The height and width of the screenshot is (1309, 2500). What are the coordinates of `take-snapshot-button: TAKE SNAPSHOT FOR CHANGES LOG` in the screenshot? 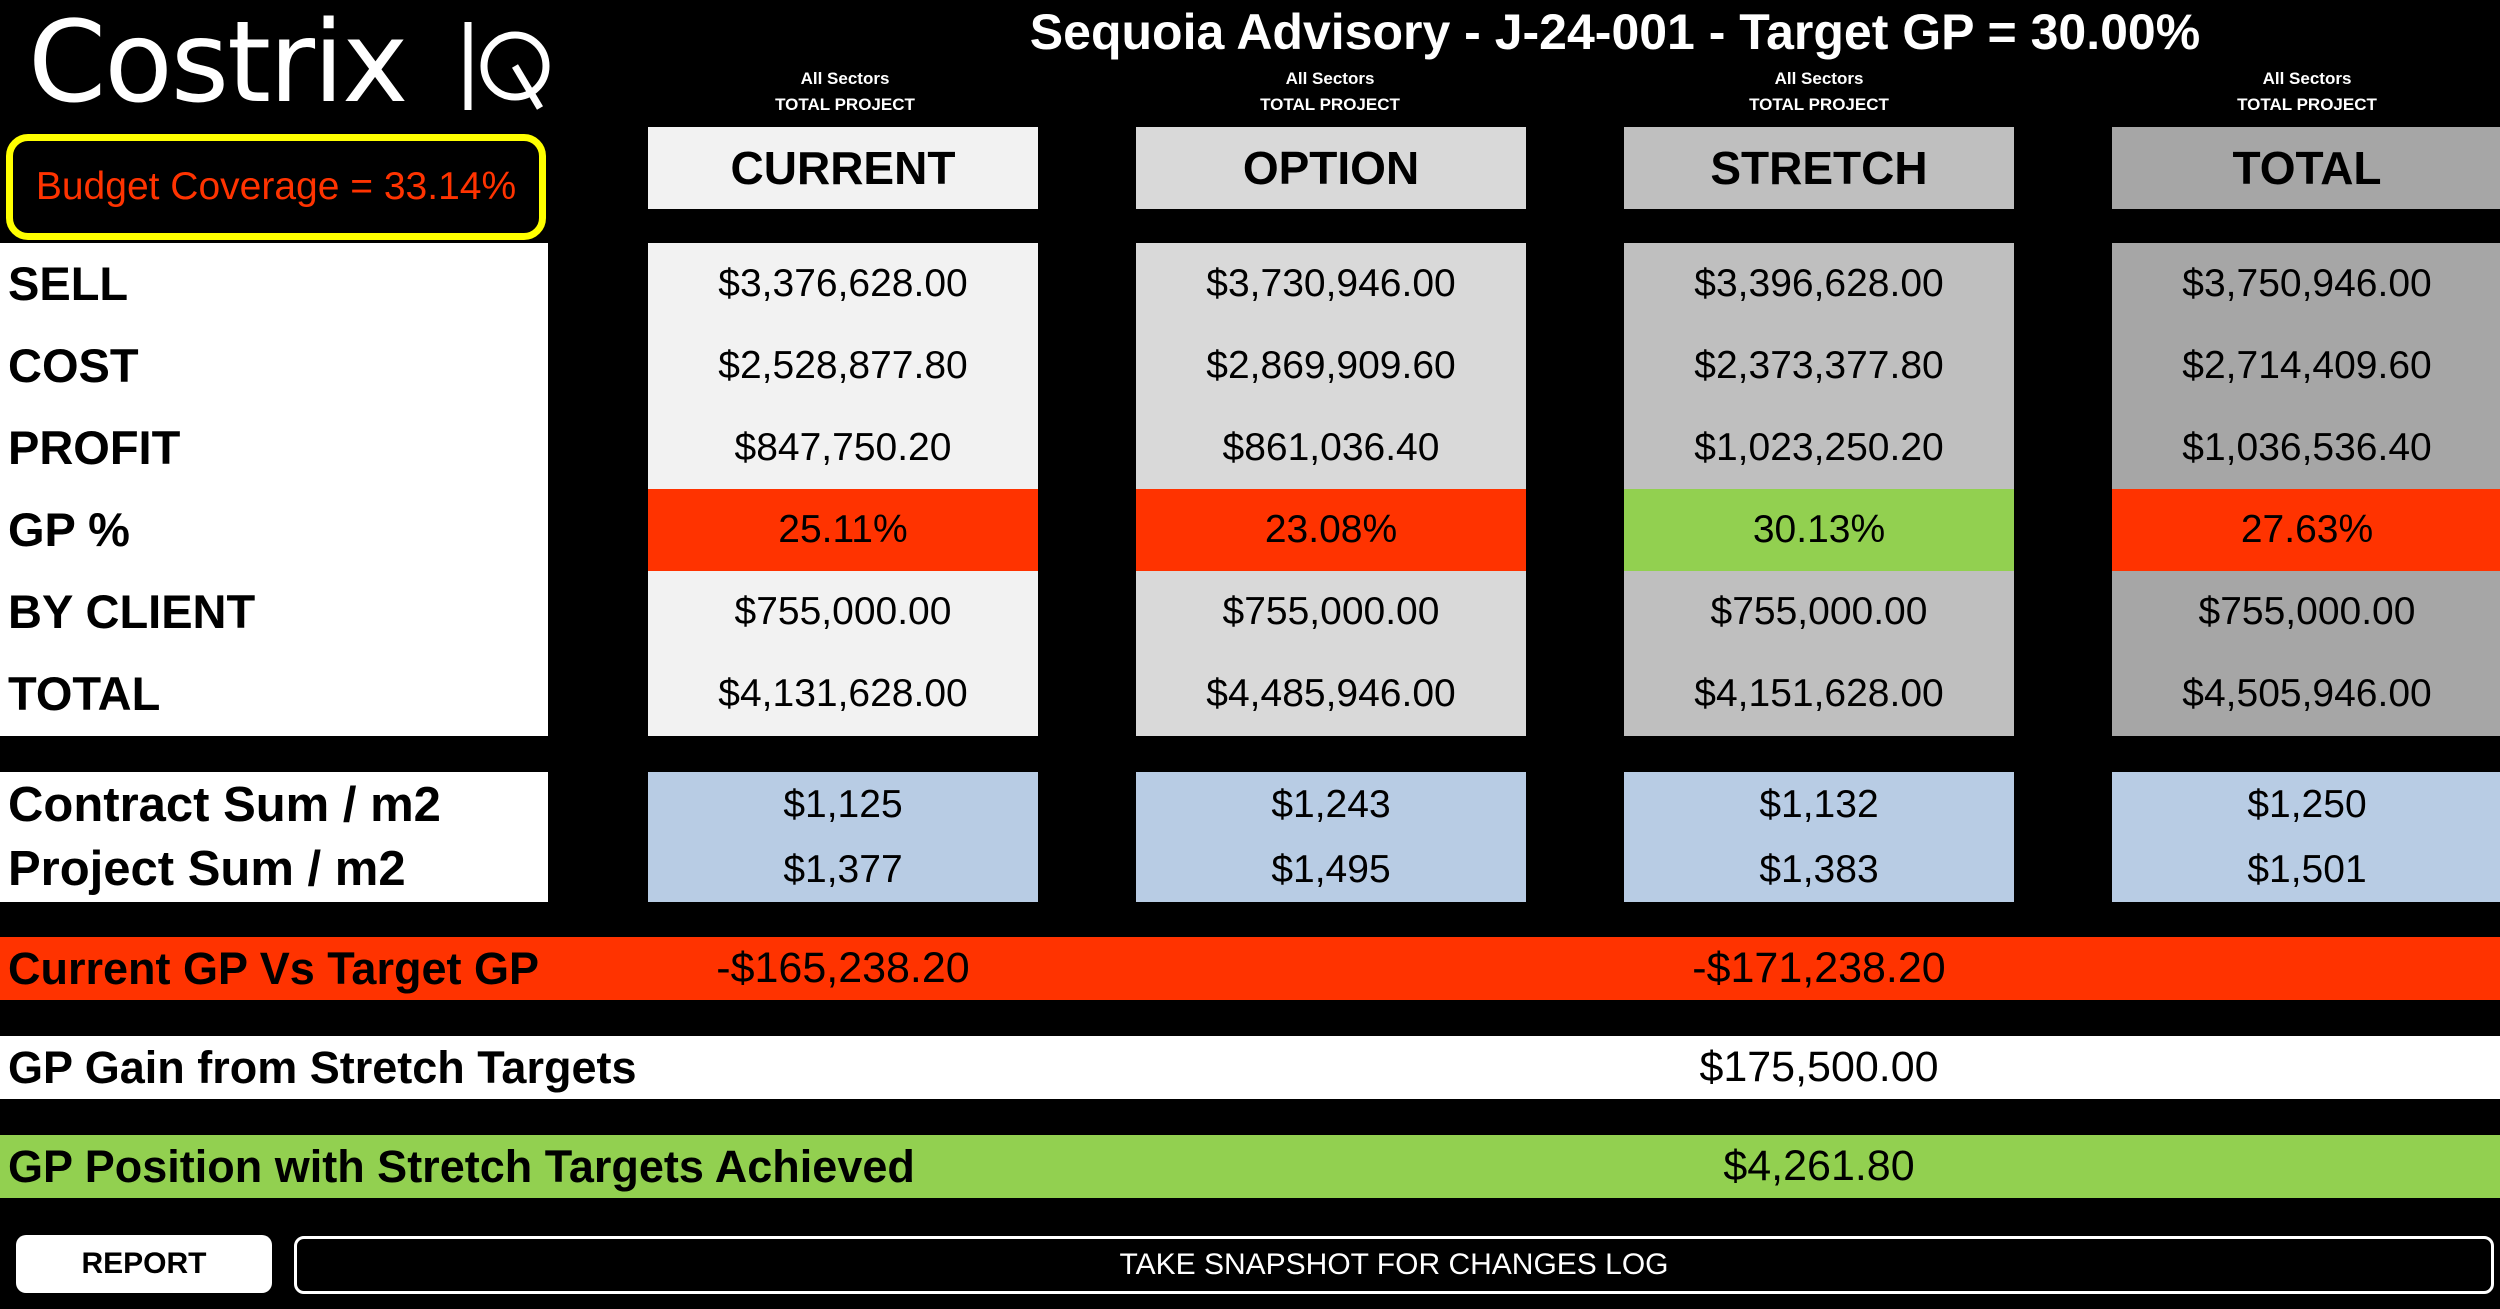 It's located at (1394, 1265).